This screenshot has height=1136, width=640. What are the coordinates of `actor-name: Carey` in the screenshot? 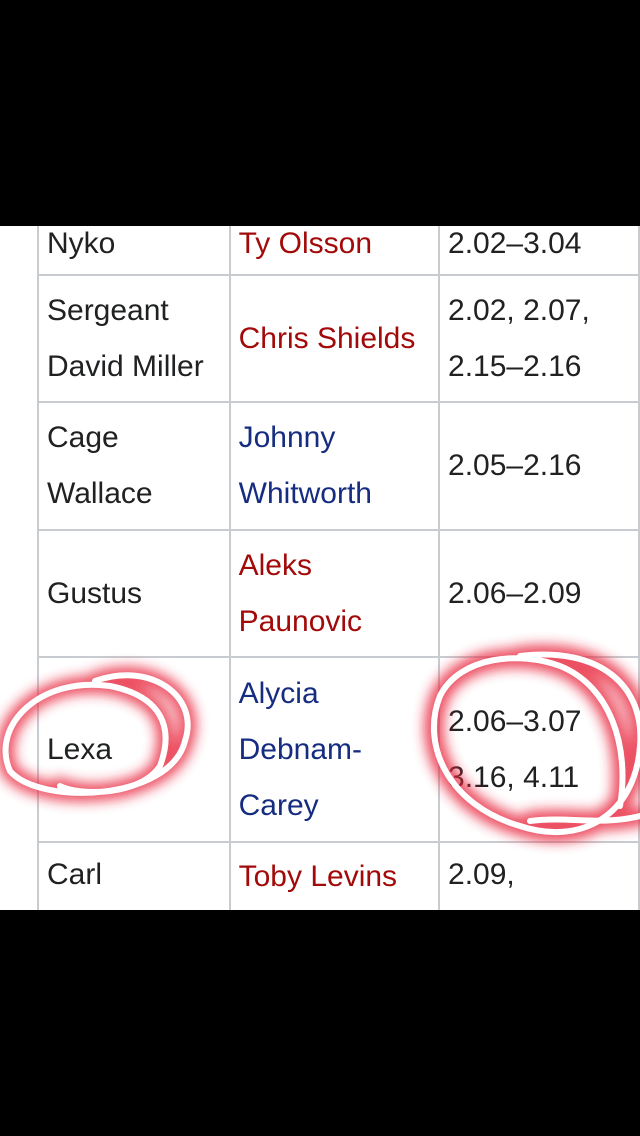 It's located at (278, 805).